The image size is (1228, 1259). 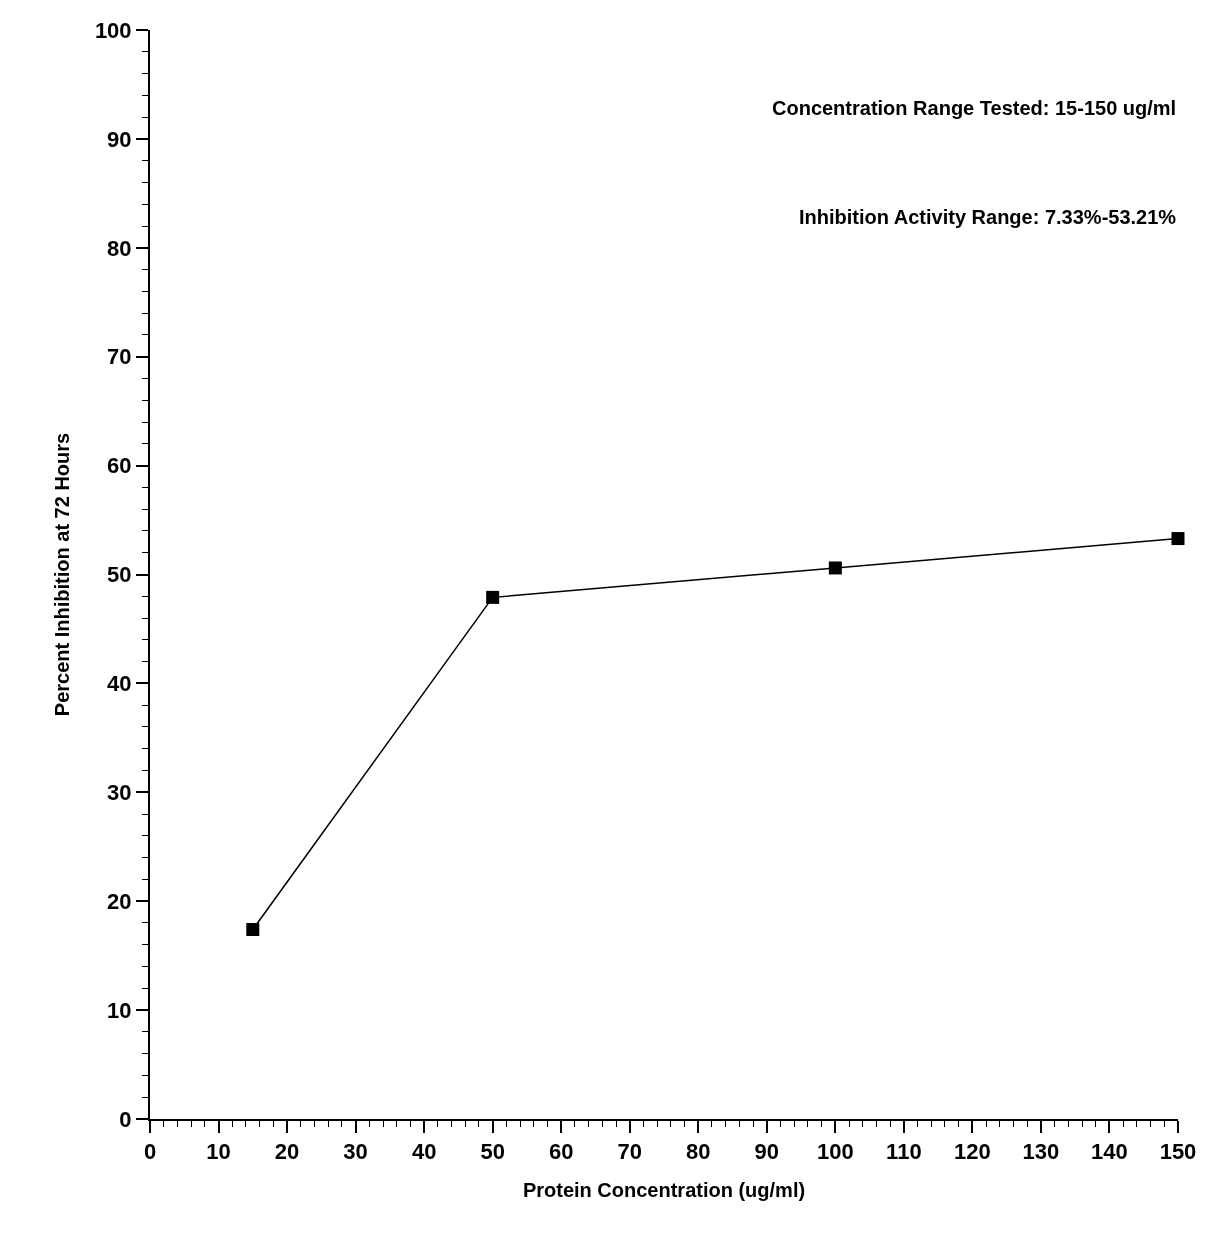 I want to click on y-tick-label: 100, so click(x=113, y=30).